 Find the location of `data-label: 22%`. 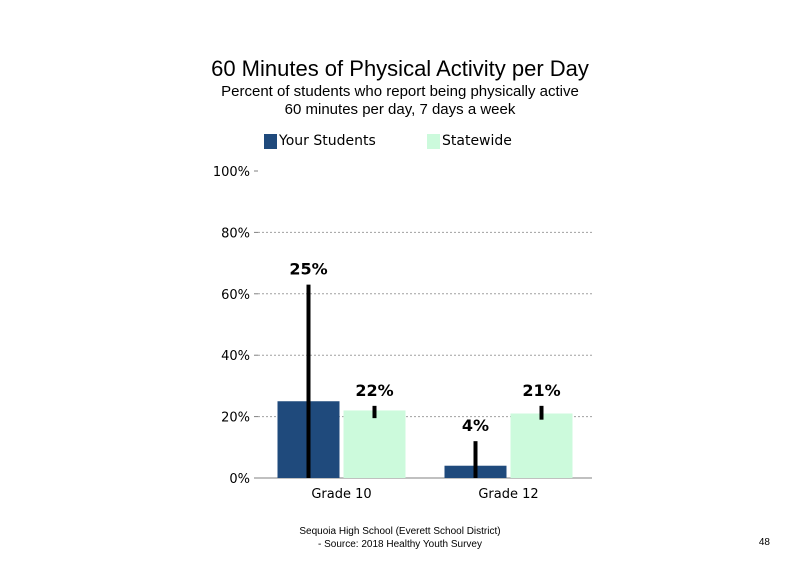

data-label: 22% is located at coordinates (374, 390).